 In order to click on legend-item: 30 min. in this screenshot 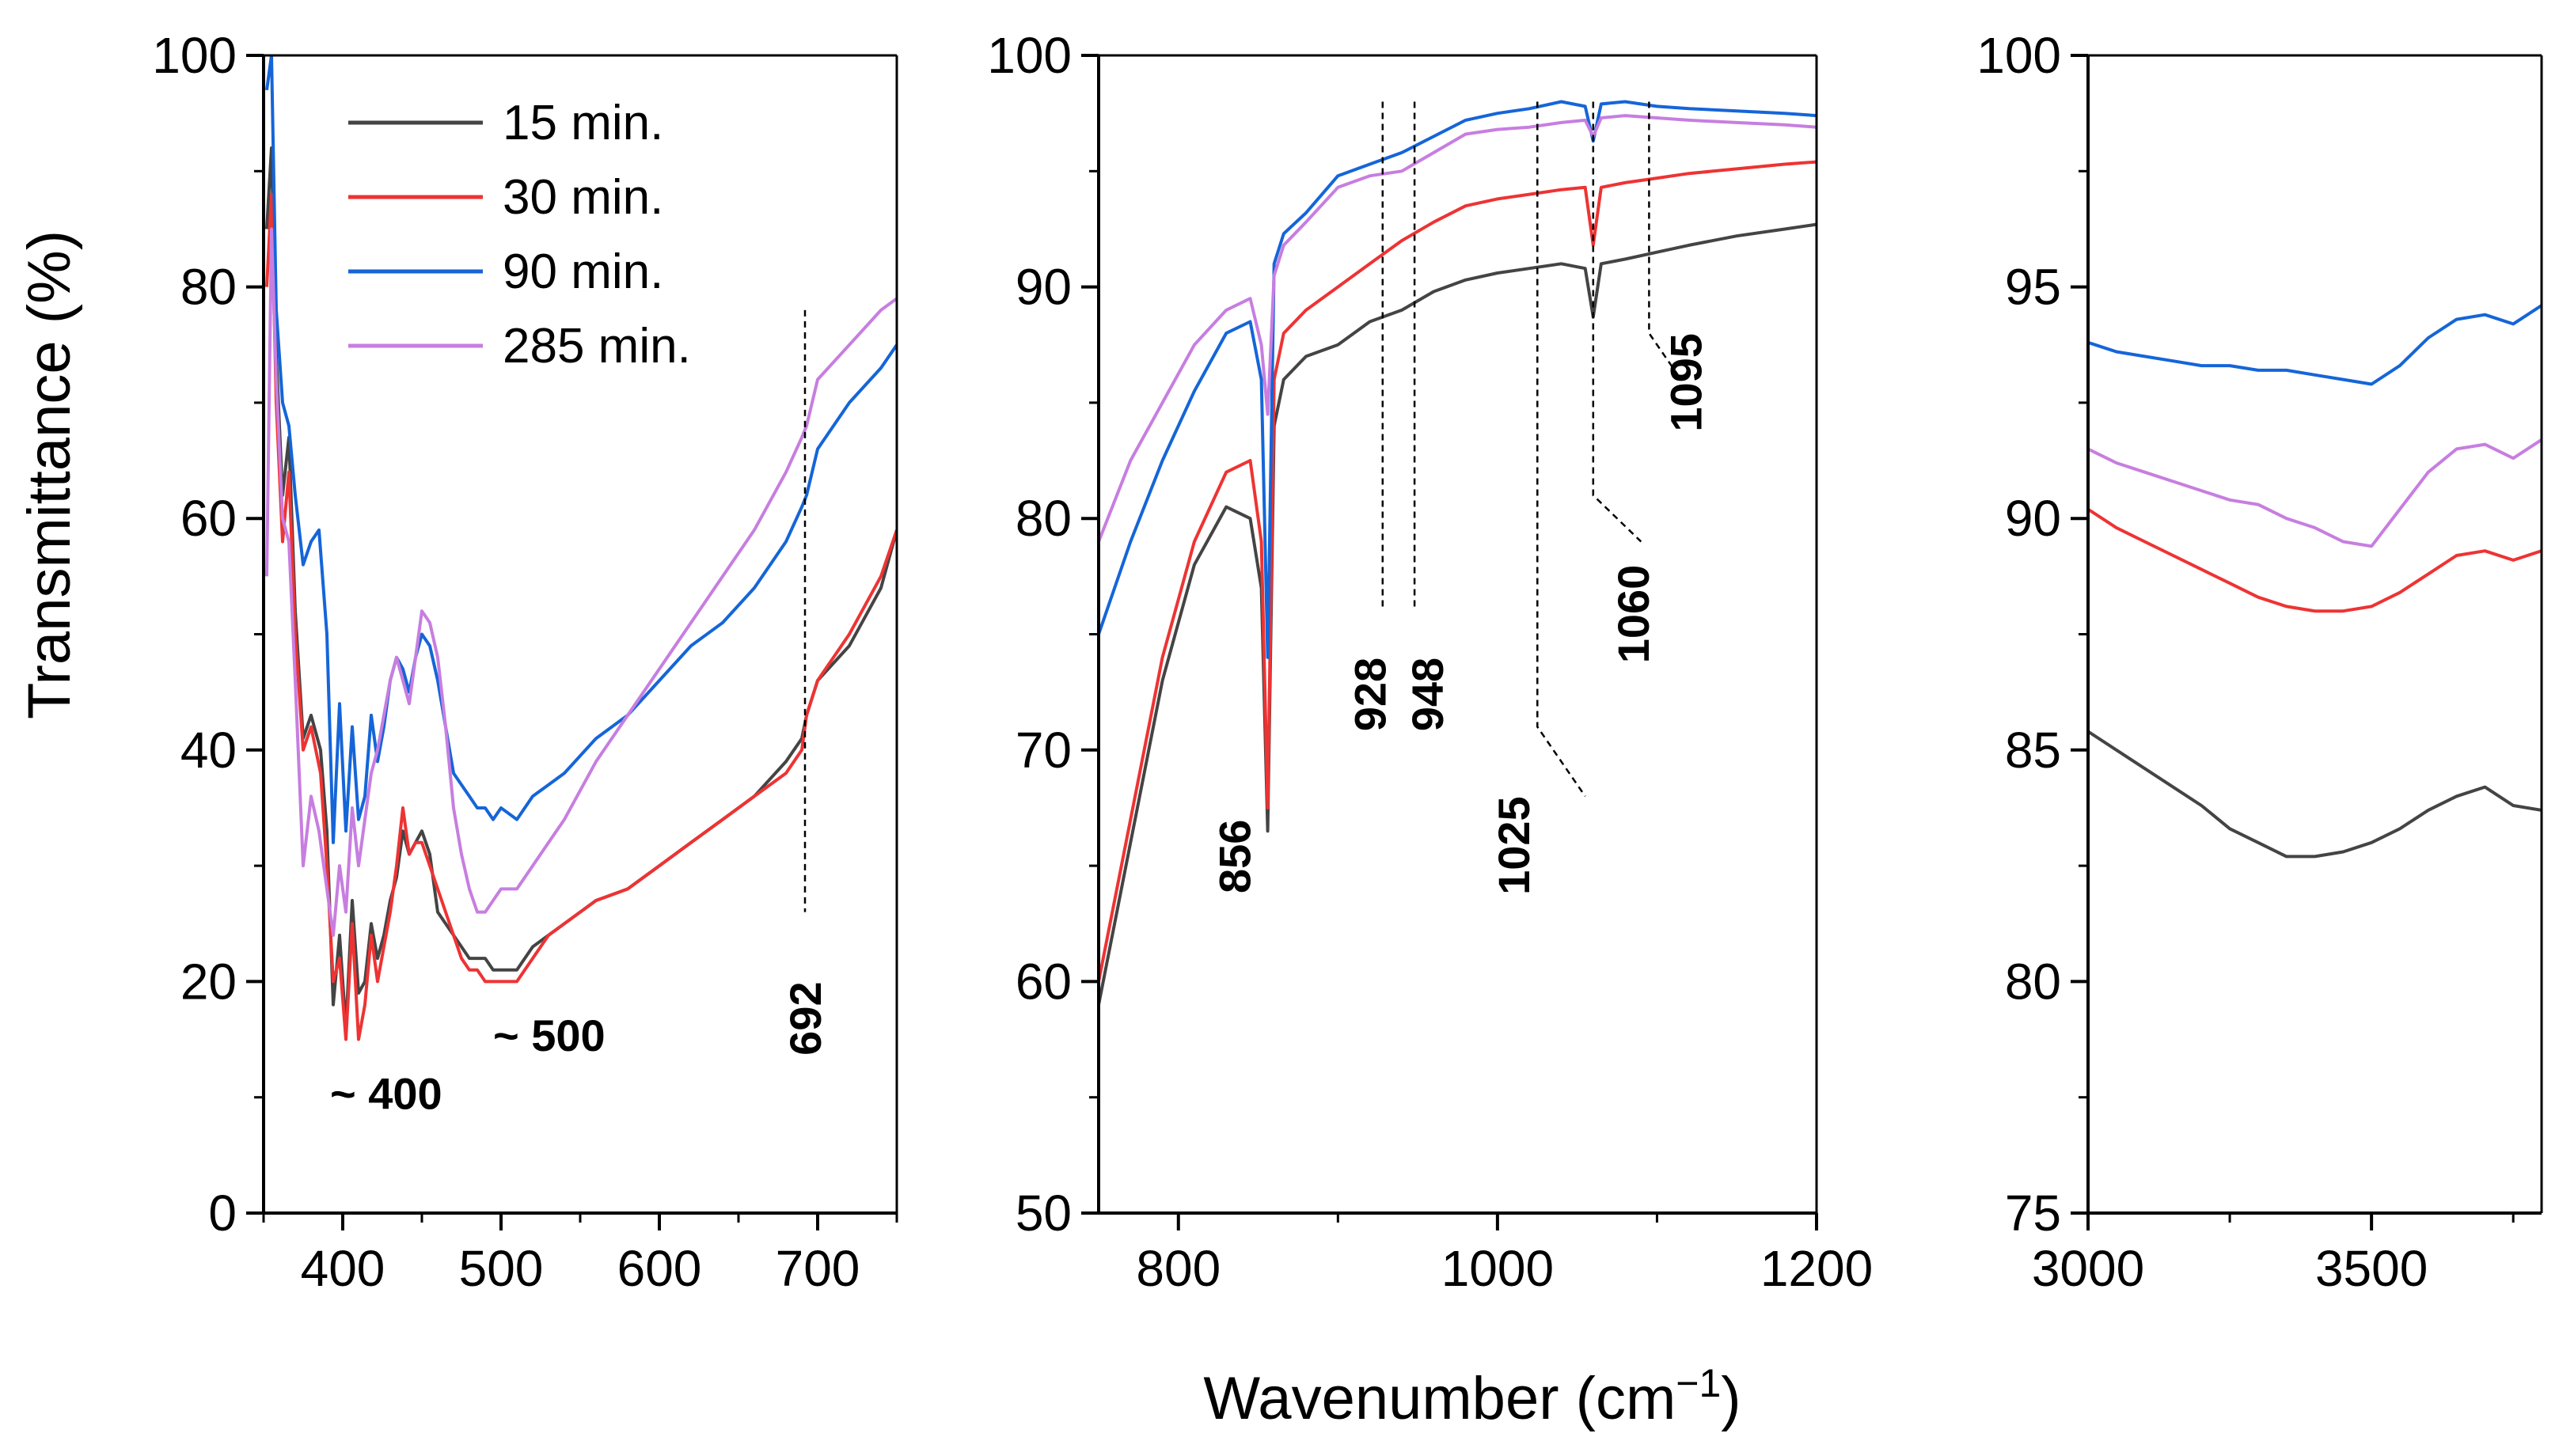, I will do `click(505, 197)`.